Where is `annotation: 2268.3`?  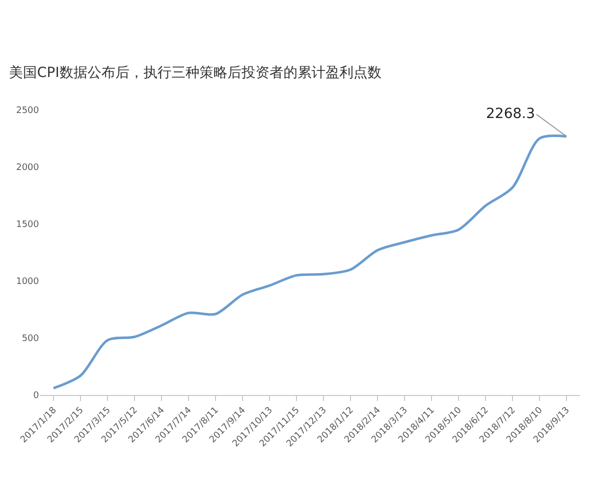
annotation: 2268.3 is located at coordinates (510, 114).